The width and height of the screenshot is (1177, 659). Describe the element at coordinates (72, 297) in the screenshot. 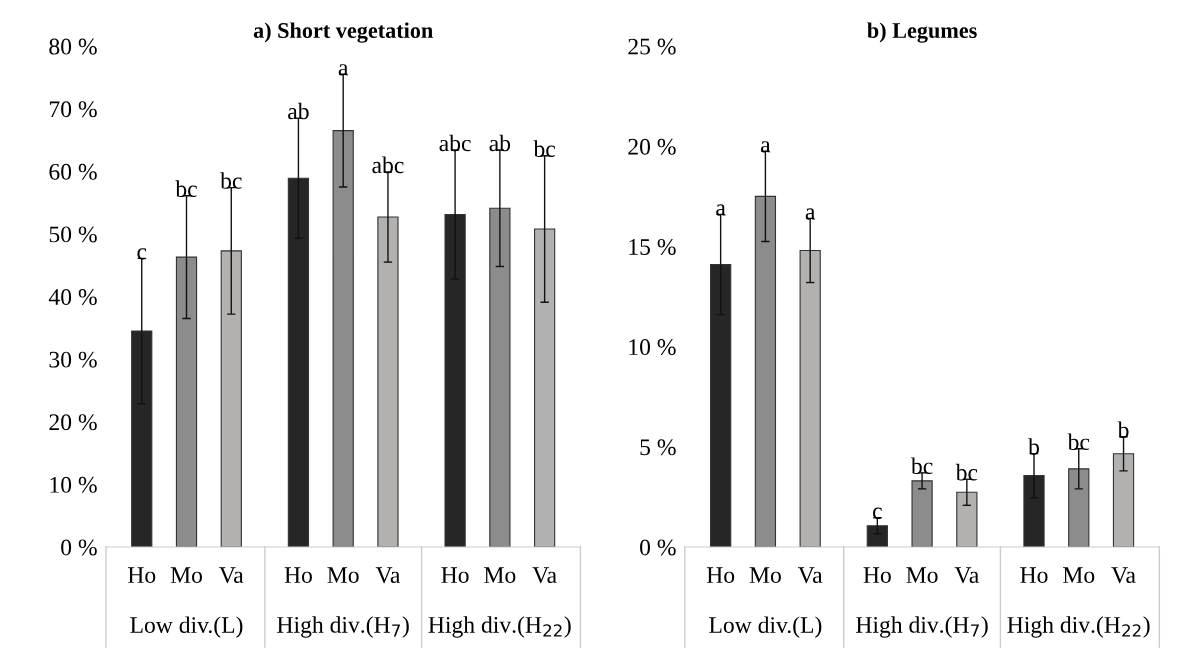

I see `y-tick-label: 40 %` at that location.